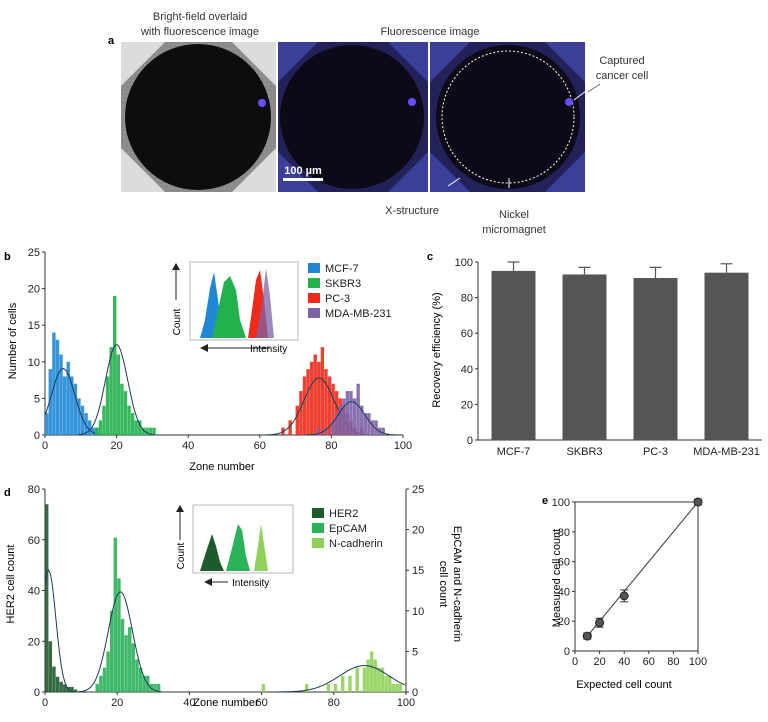  I want to click on annotation-captured-1: Captured, so click(621, 61).